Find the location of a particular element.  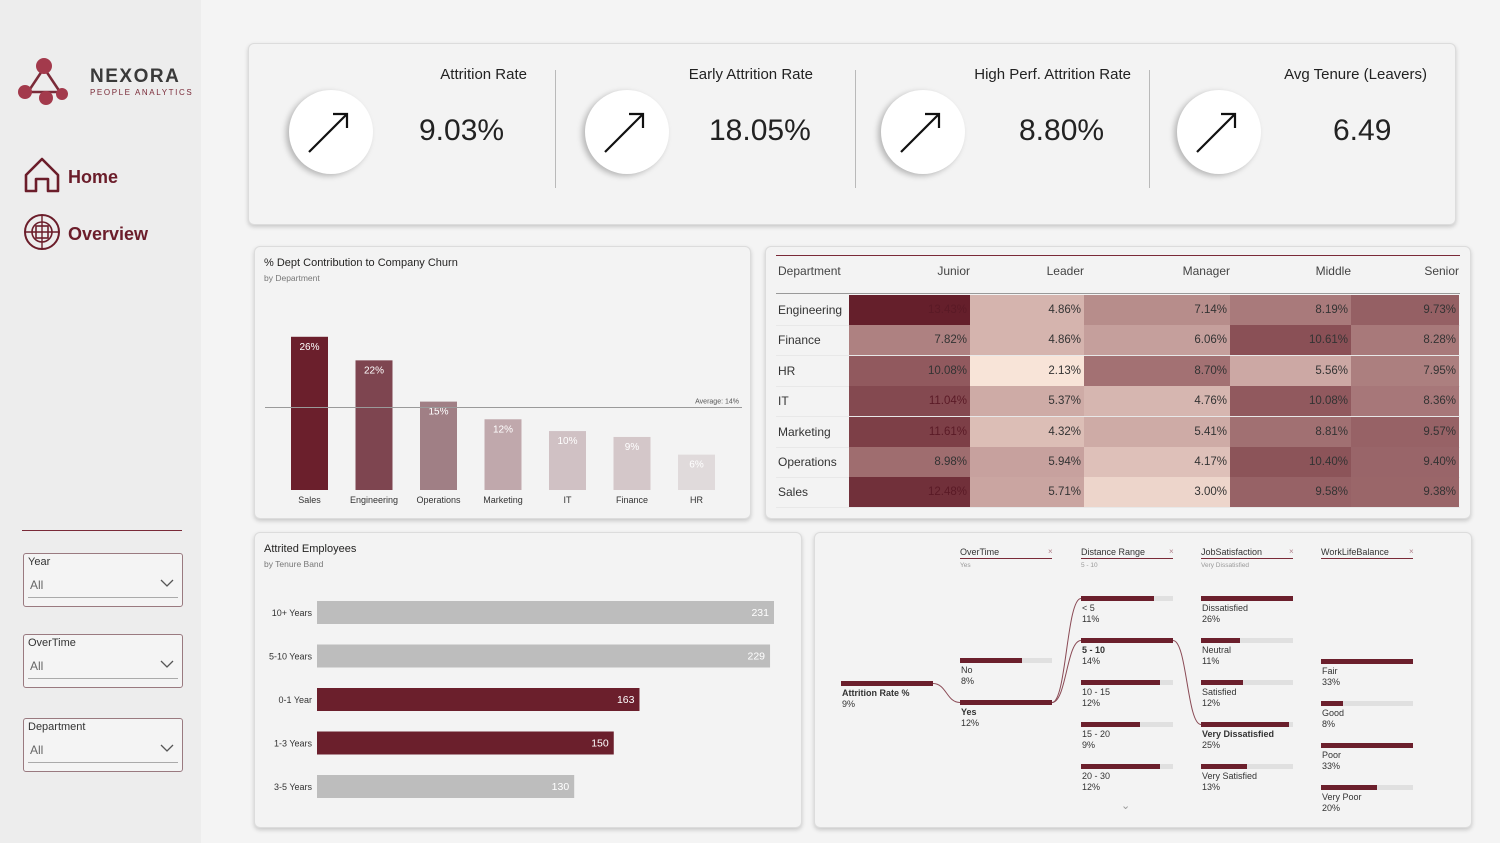

bar-hr is located at coordinates (696, 472).